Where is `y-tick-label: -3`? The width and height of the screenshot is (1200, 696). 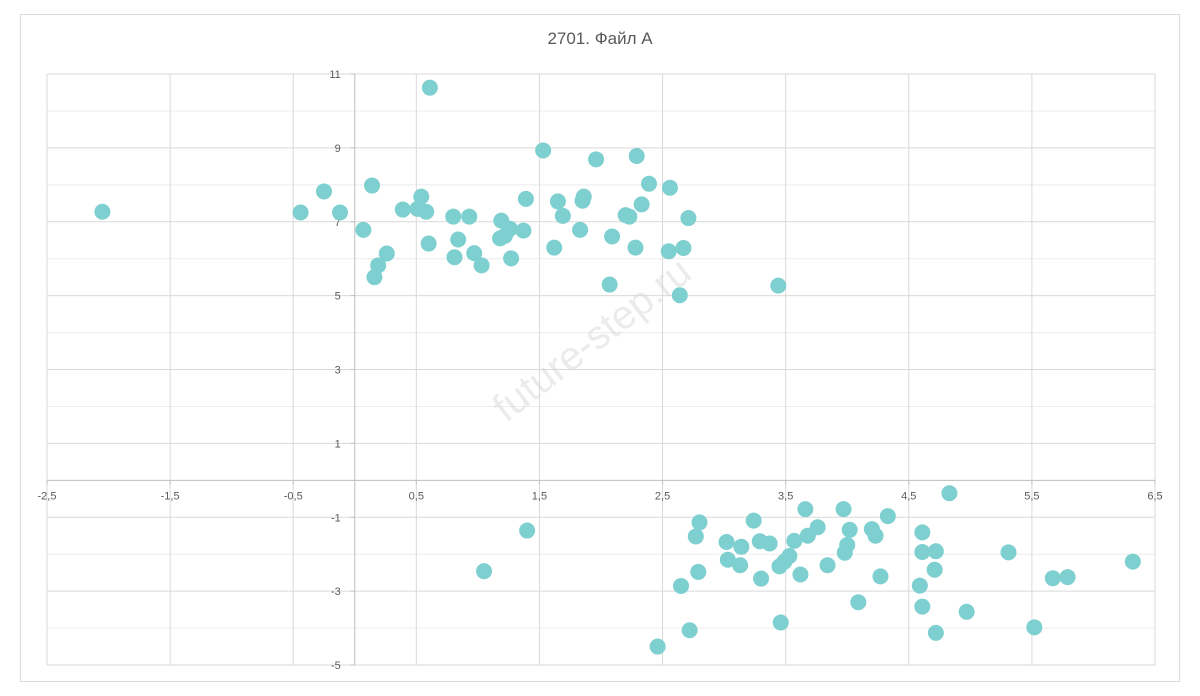
y-tick-label: -3 is located at coordinates (336, 592).